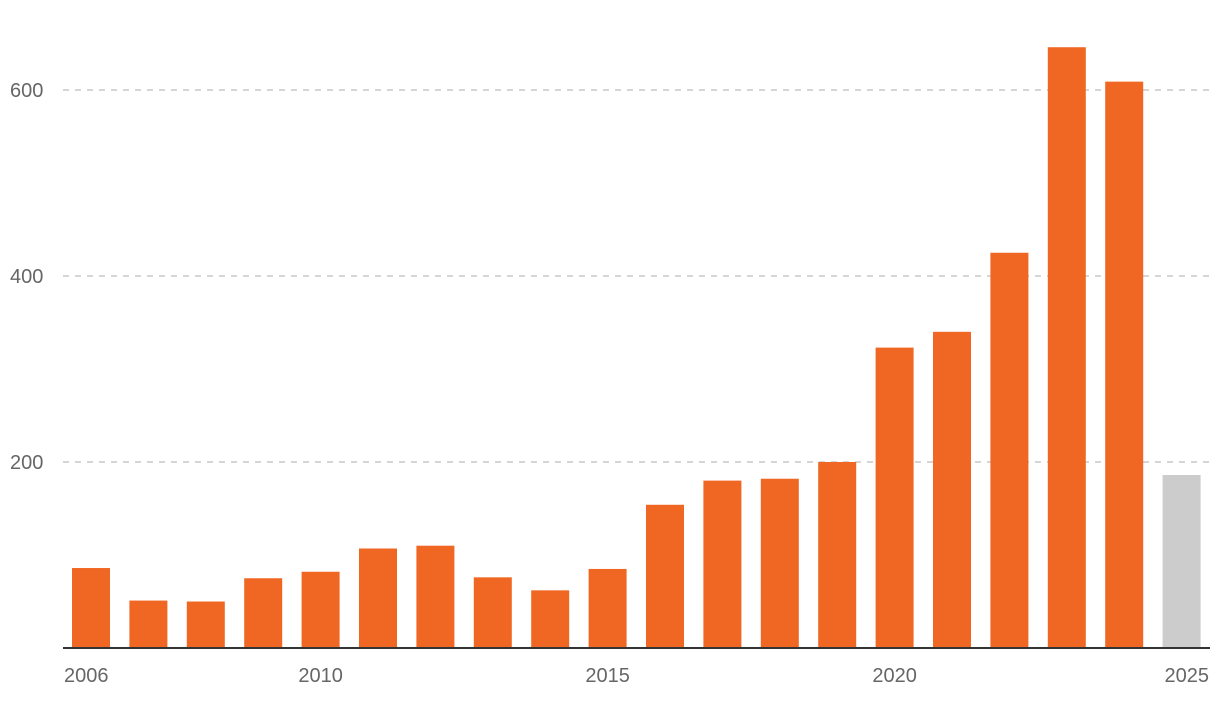  Describe the element at coordinates (837, 555) in the screenshot. I see `bar-2019` at that location.